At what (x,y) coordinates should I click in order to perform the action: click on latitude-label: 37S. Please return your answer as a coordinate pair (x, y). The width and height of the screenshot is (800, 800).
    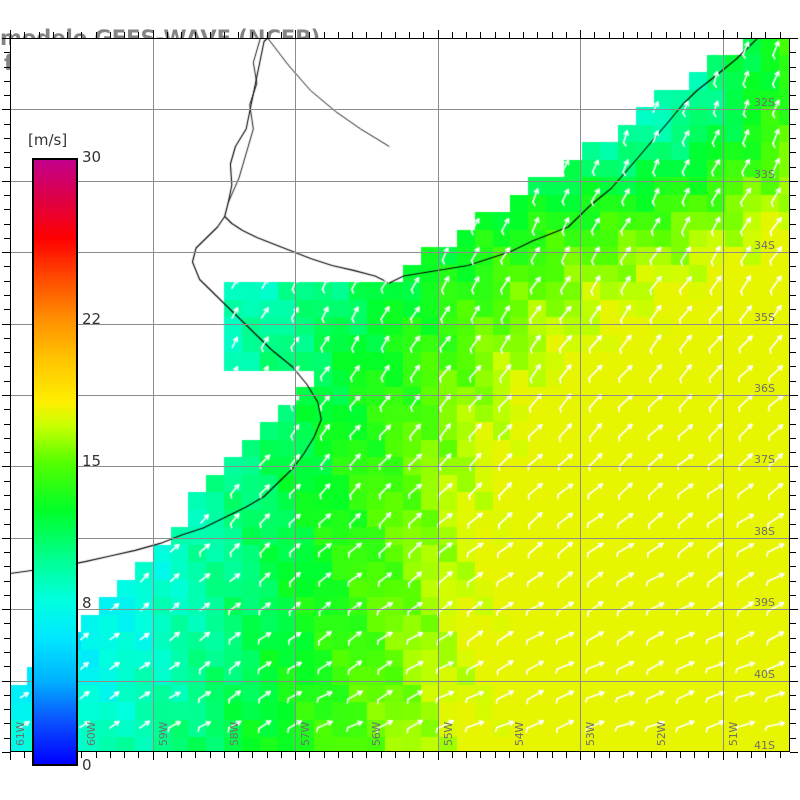
    Looking at the image, I should click on (764, 459).